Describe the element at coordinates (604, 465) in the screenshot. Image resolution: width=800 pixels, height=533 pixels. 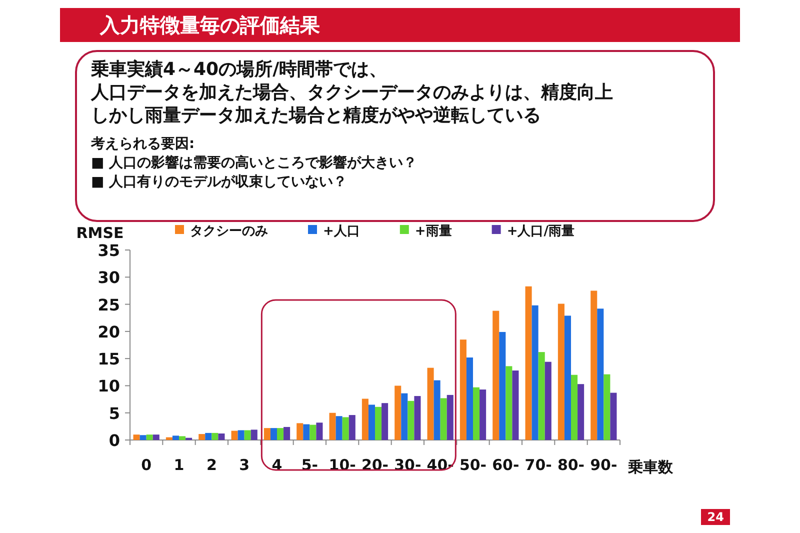
I see `x-tick-label: 90-` at that location.